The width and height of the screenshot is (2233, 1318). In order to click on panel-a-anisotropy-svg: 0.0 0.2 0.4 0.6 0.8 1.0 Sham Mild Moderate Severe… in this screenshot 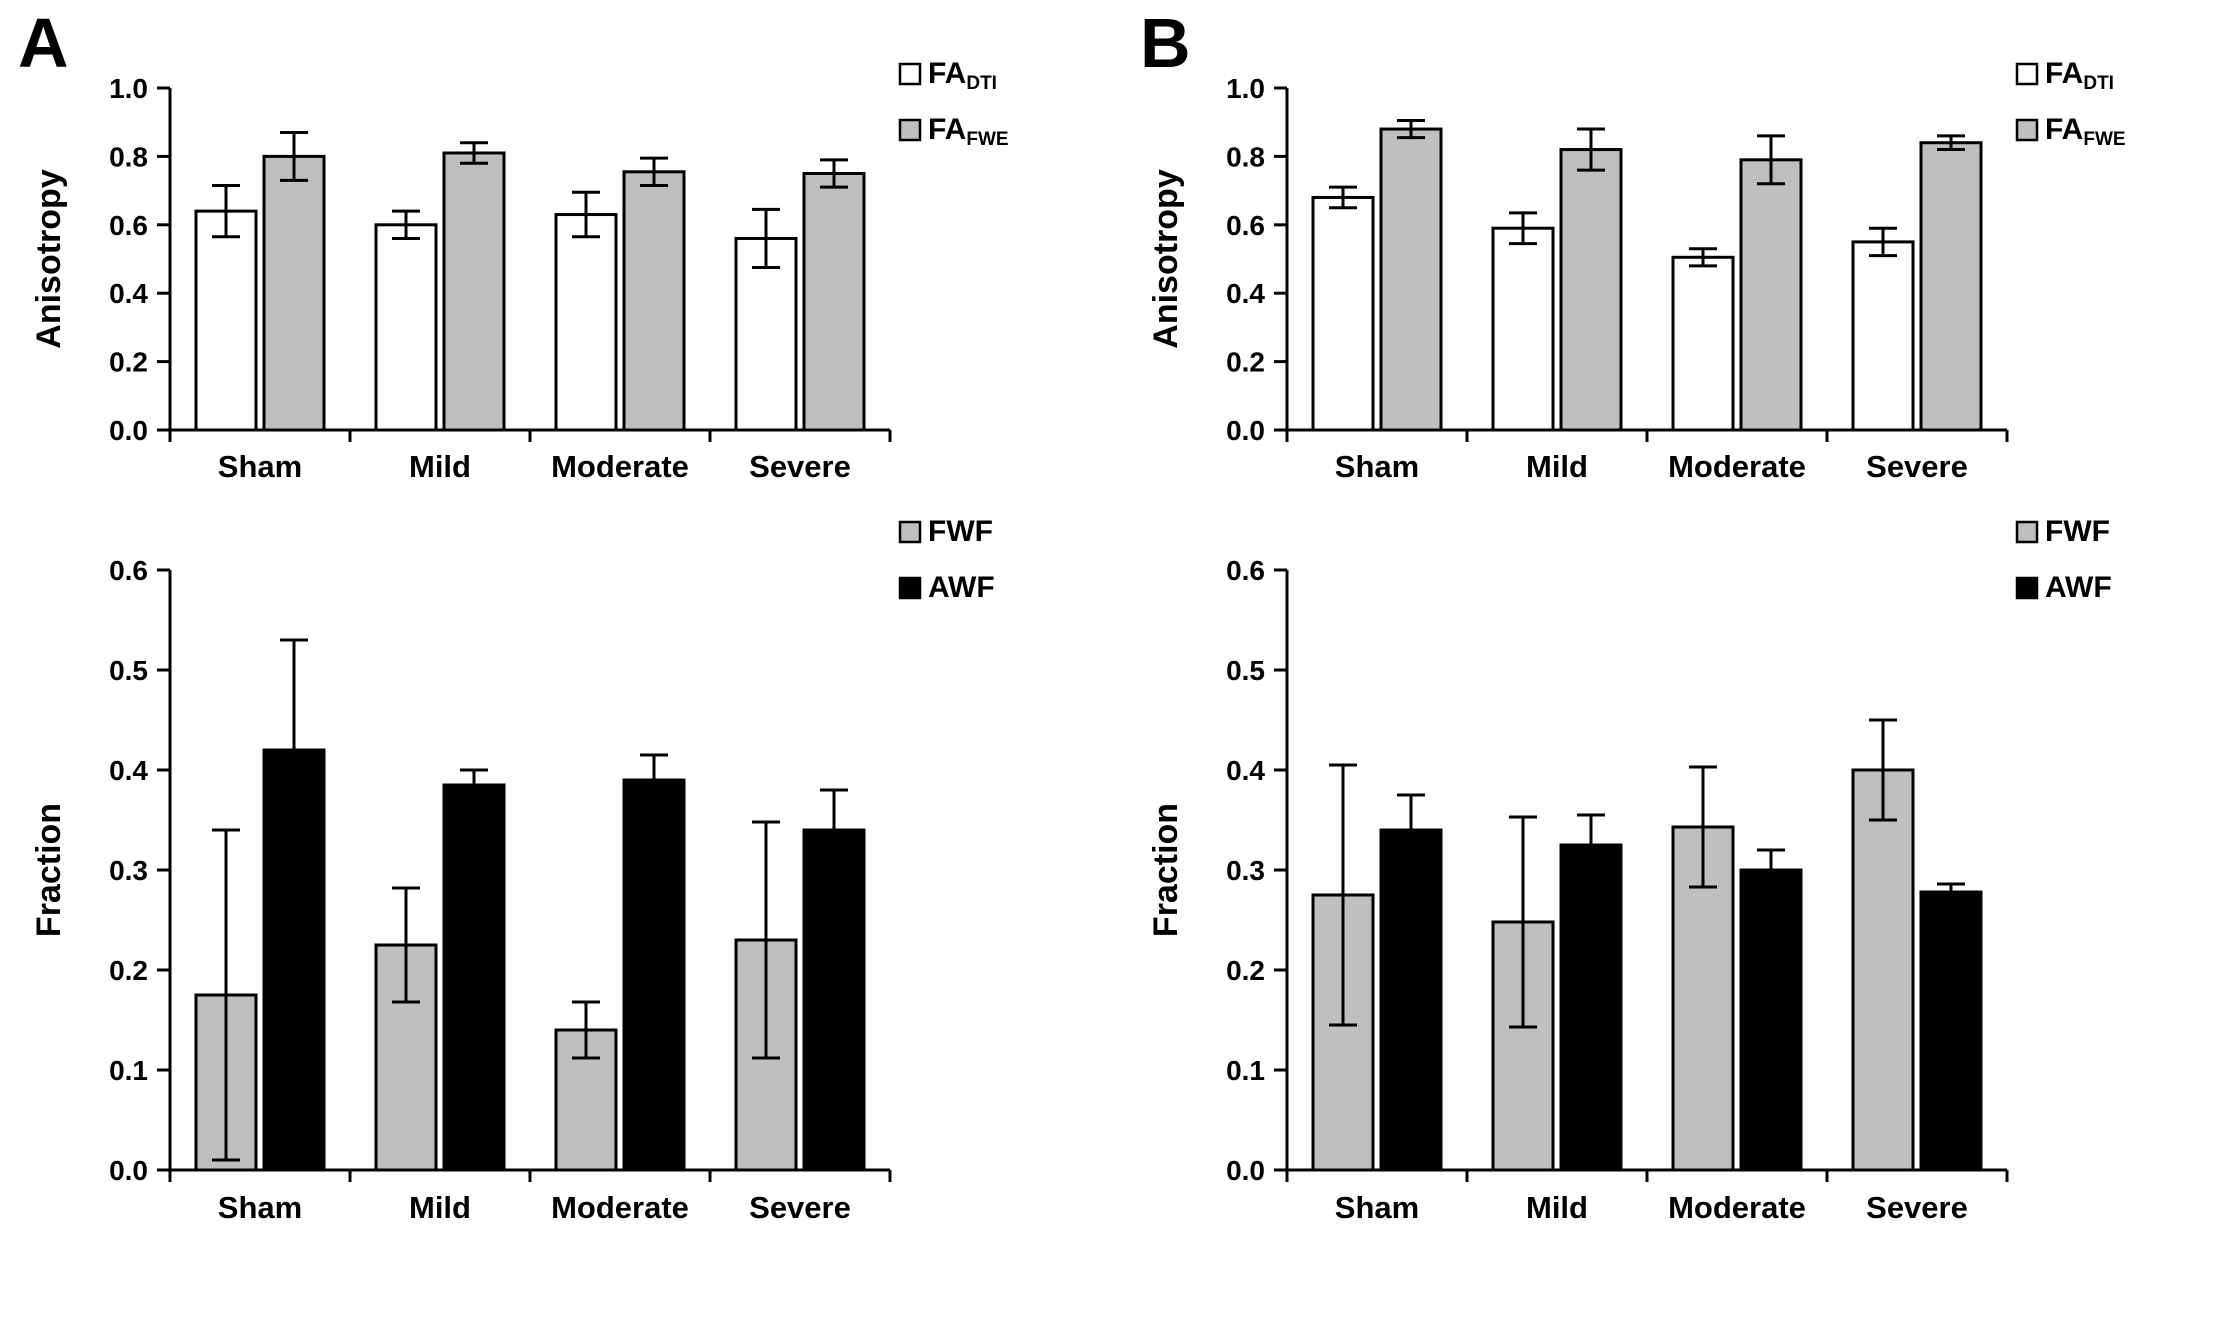, I will do `click(519, 270)`.